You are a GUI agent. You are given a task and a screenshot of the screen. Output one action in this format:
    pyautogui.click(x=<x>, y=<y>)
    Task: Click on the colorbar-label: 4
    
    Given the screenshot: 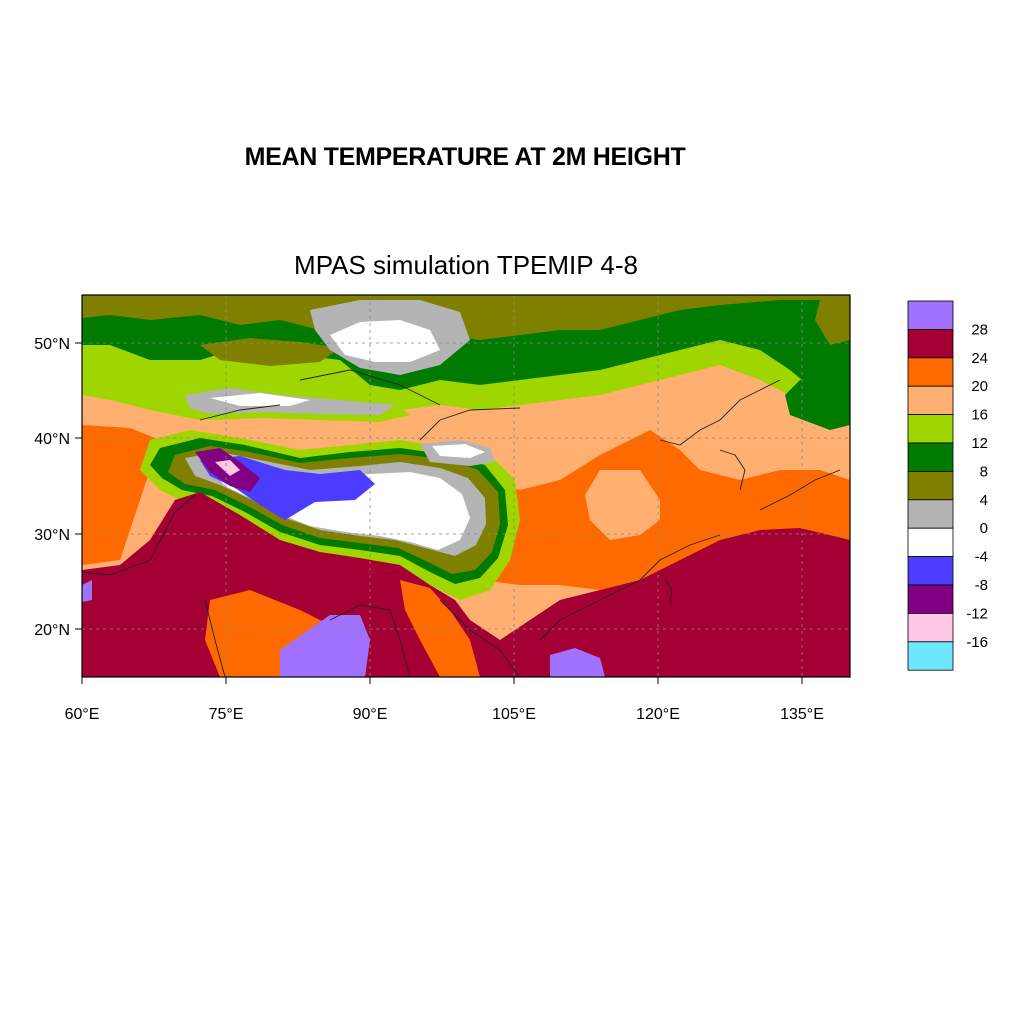 What is the action you would take?
    pyautogui.click(x=984, y=500)
    